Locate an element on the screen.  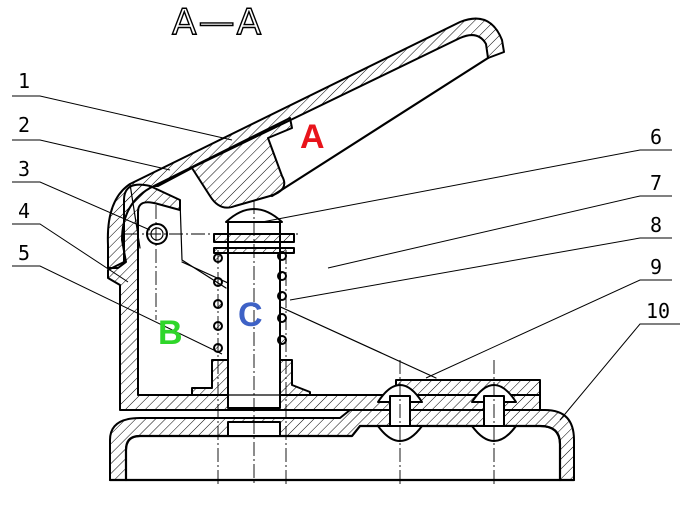
part-number: 2 is located at coordinates (24, 125).